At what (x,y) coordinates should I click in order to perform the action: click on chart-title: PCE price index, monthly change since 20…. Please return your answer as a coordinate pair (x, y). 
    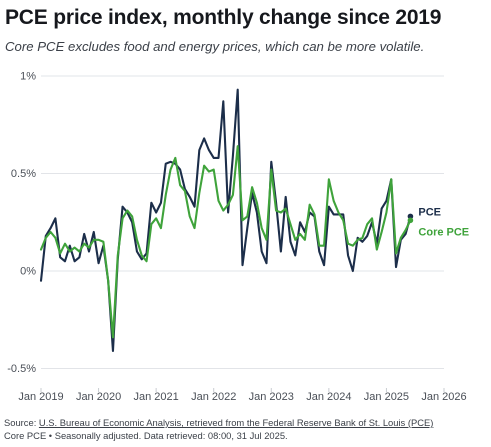
    Looking at the image, I should click on (223, 17).